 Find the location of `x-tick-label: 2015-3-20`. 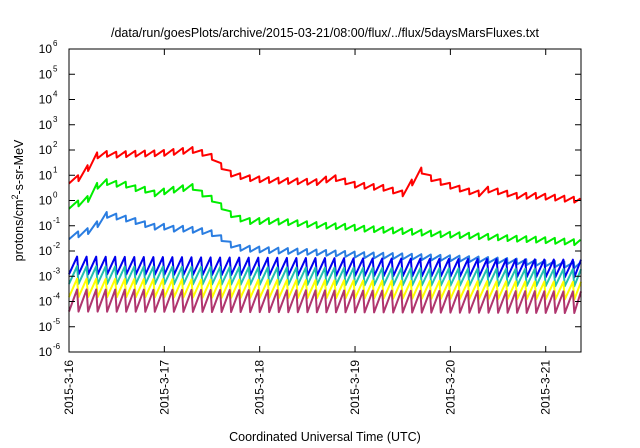

x-tick-label: 2015-3-20 is located at coordinates (450, 387).